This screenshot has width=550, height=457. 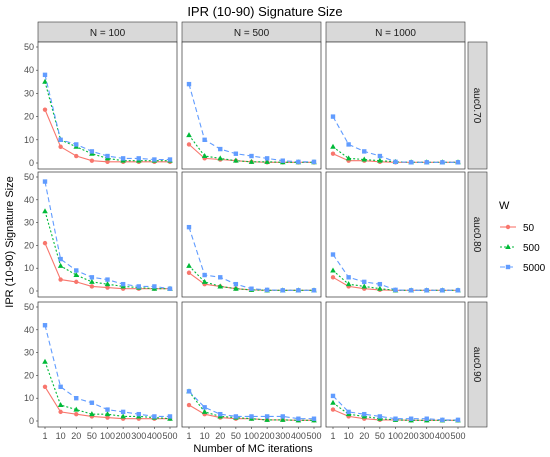 What do you see at coordinates (380, 436) in the screenshot?
I see `x-tick-label: 50` at bounding box center [380, 436].